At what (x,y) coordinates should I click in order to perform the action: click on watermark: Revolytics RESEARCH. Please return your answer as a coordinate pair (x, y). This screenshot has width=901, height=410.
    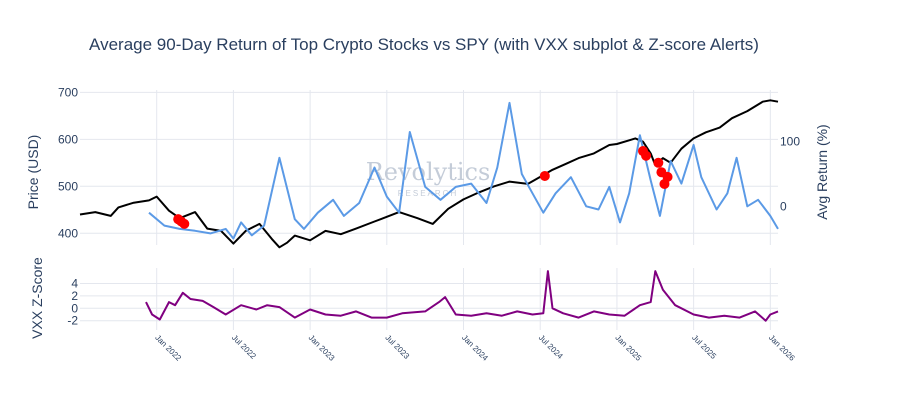
    Looking at the image, I should click on (428, 178).